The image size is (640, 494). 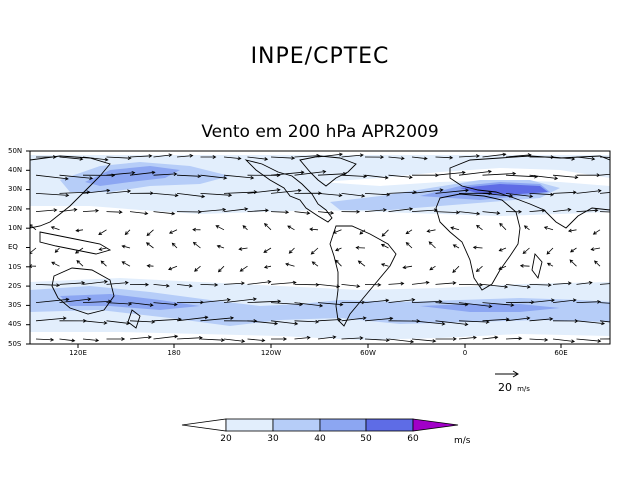 What do you see at coordinates (465, 353) in the screenshot?
I see `lon-label: 0` at bounding box center [465, 353].